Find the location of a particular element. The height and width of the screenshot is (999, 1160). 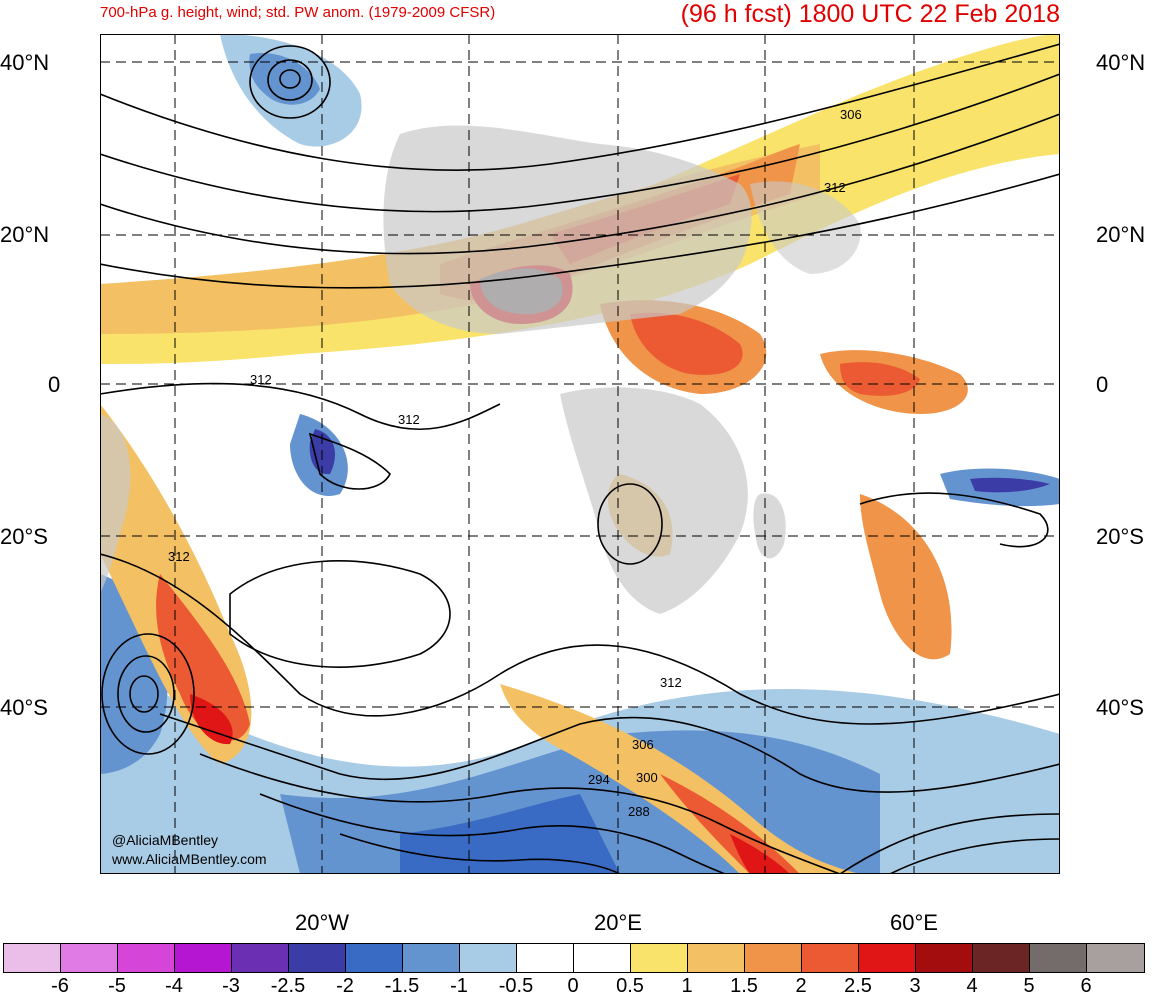

lat-label-right-40s: 40°S is located at coordinates (1120, 707).